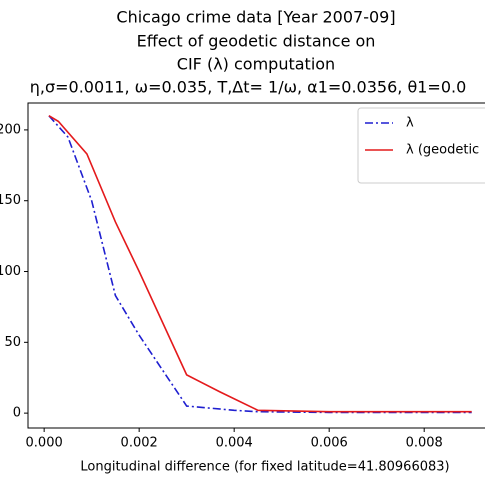 The image size is (485, 485). What do you see at coordinates (410, 123) in the screenshot?
I see `legend-label: λ` at bounding box center [410, 123].